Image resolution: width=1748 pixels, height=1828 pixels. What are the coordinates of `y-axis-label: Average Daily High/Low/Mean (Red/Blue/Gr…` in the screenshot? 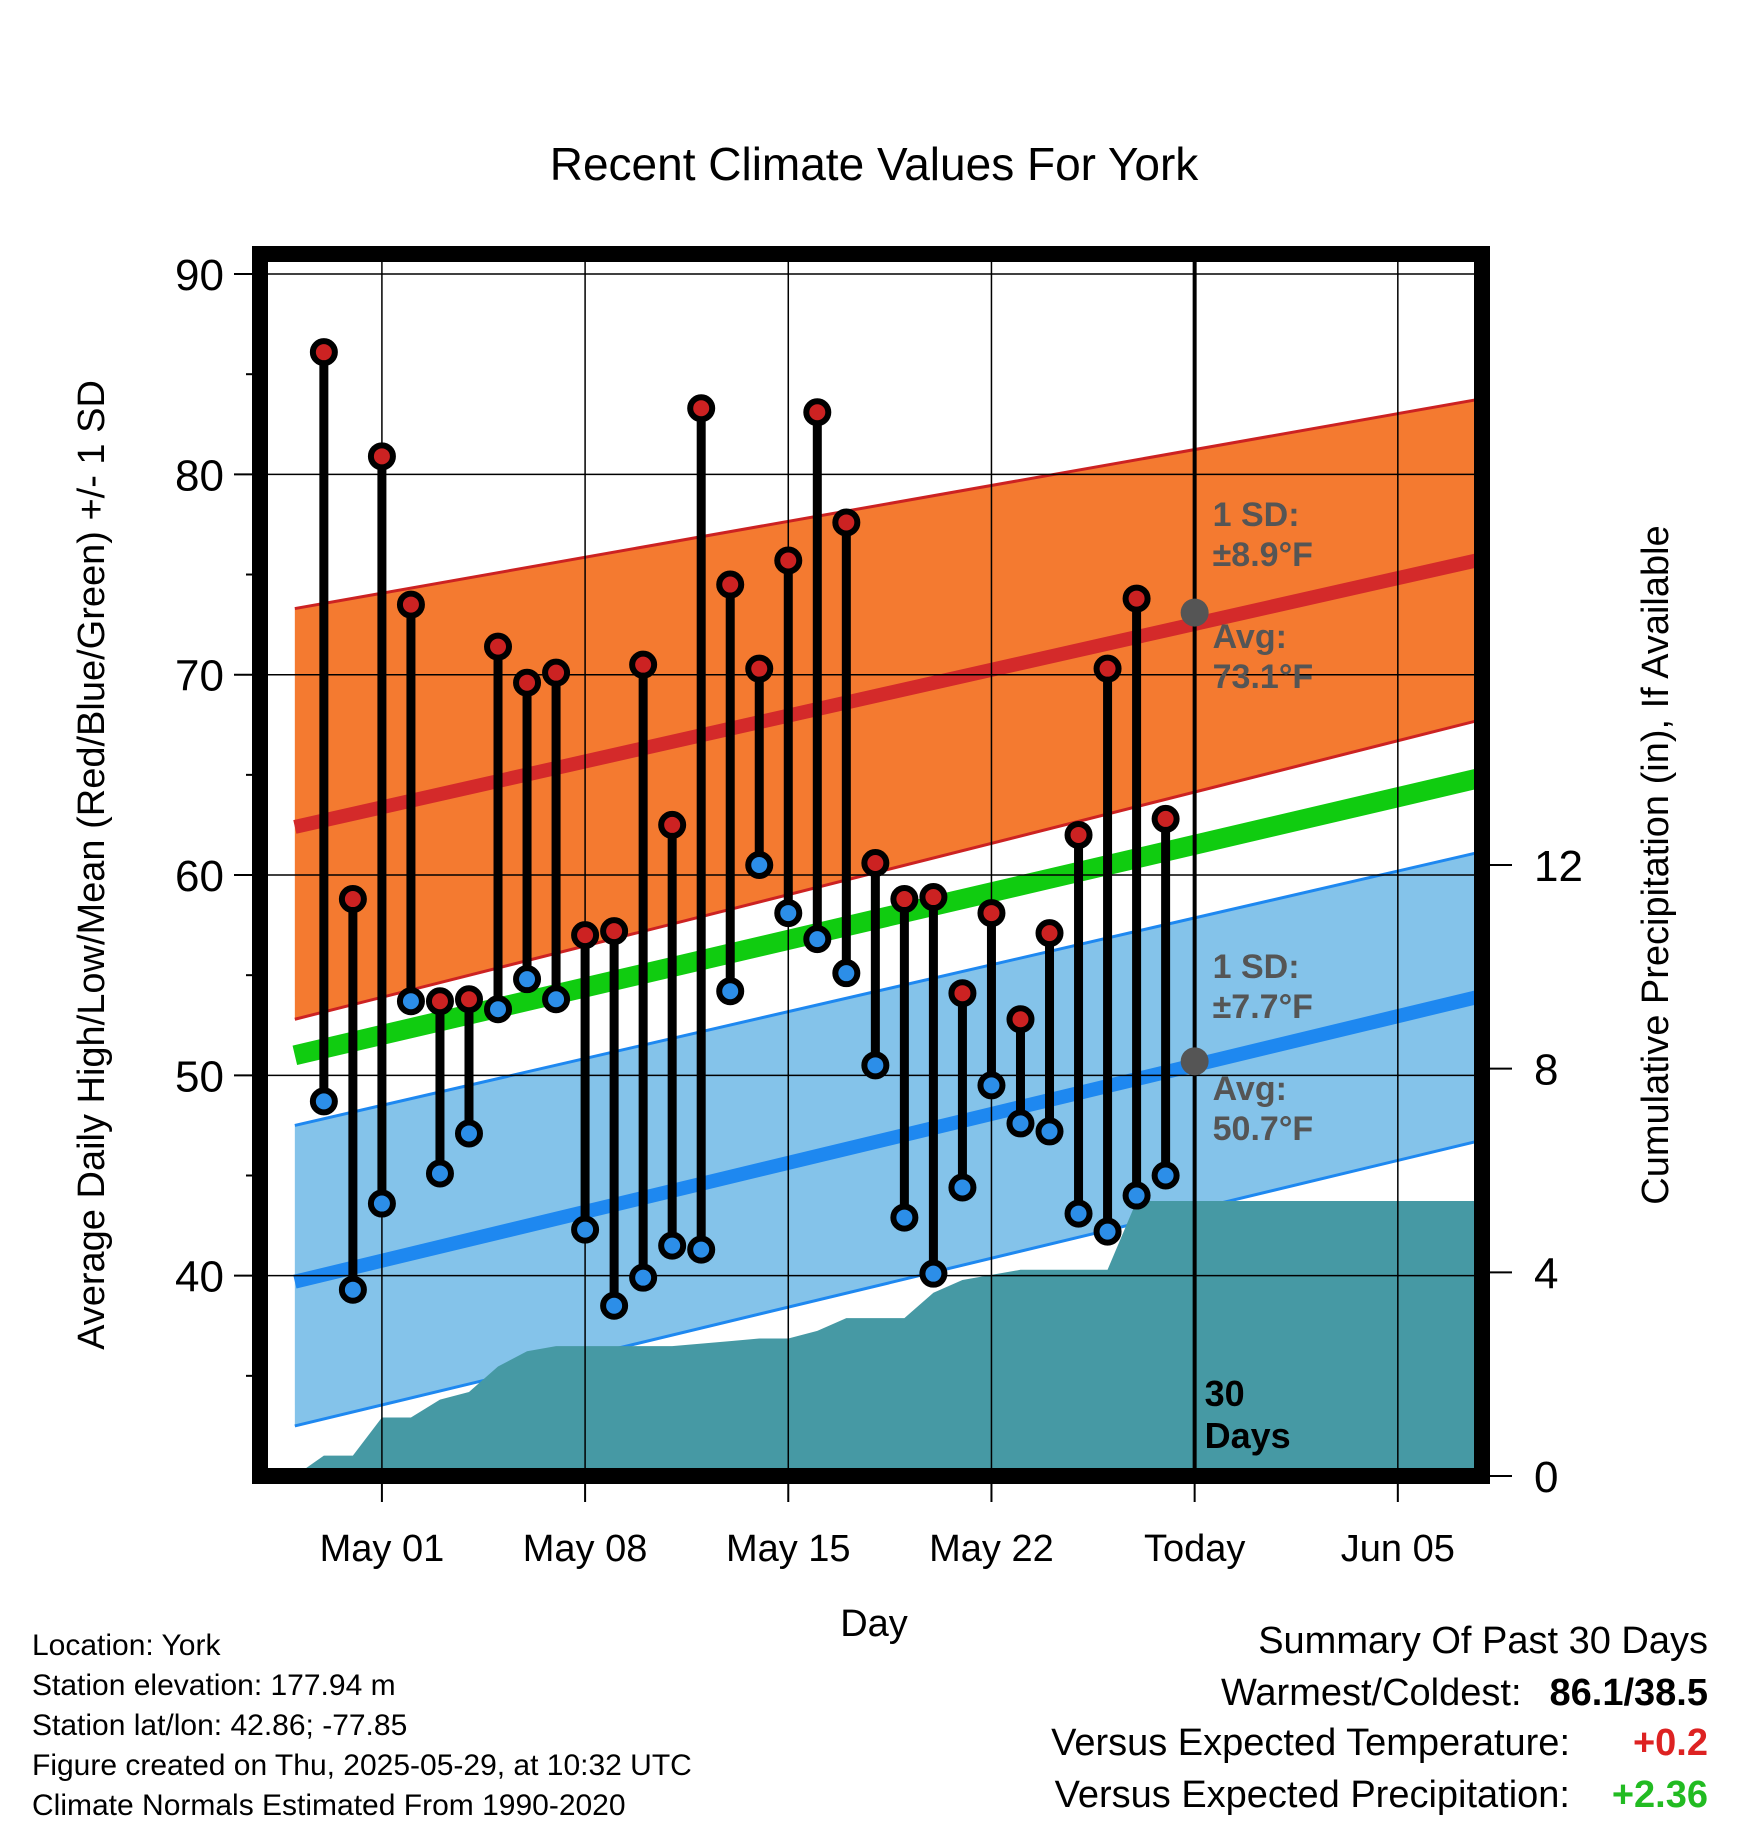 It's located at (92, 865).